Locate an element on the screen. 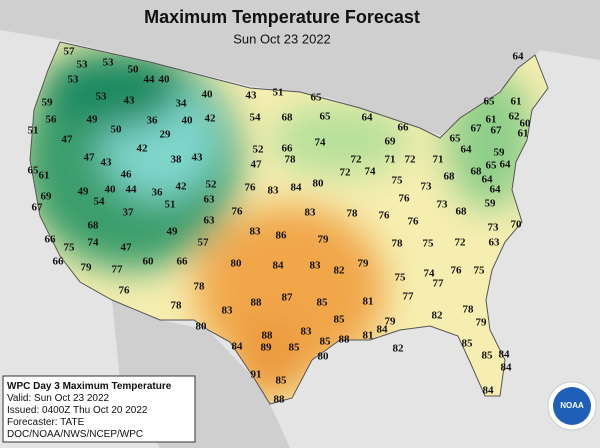 Image resolution: width=600 pixels, height=448 pixels. temperature-label: 89 is located at coordinates (267, 348).